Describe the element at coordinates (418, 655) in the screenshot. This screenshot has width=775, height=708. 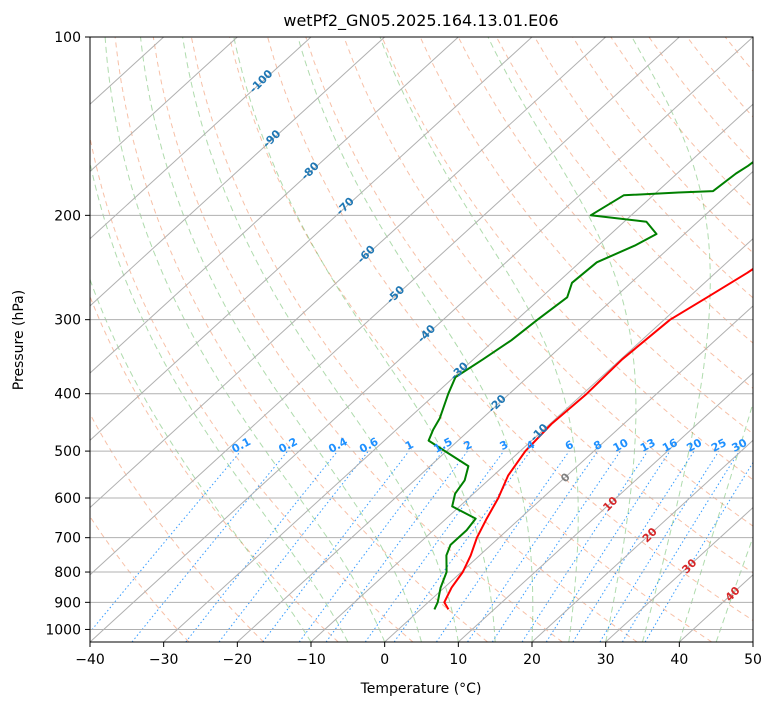
I see `x-axis: −40 −30 −20 −10 0 10 20 30 40 50` at that location.